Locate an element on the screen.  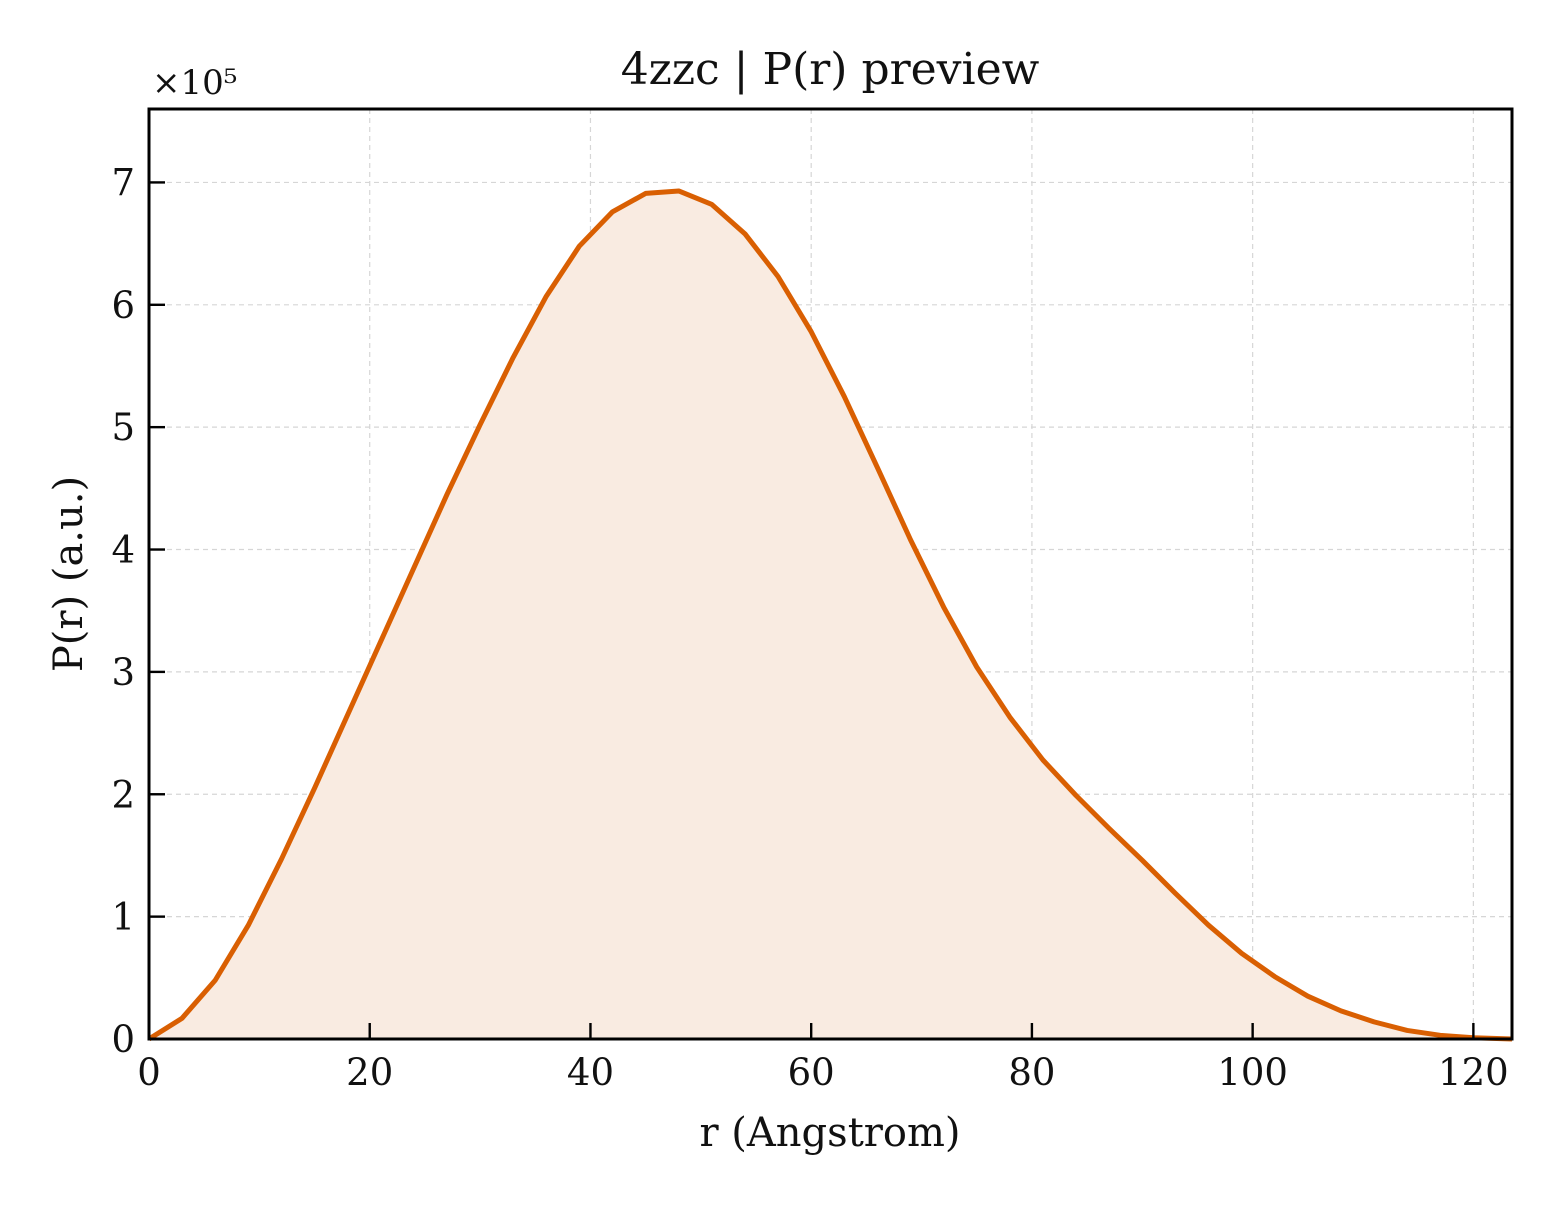
x-tick-label: 120 is located at coordinates (1473, 1072).